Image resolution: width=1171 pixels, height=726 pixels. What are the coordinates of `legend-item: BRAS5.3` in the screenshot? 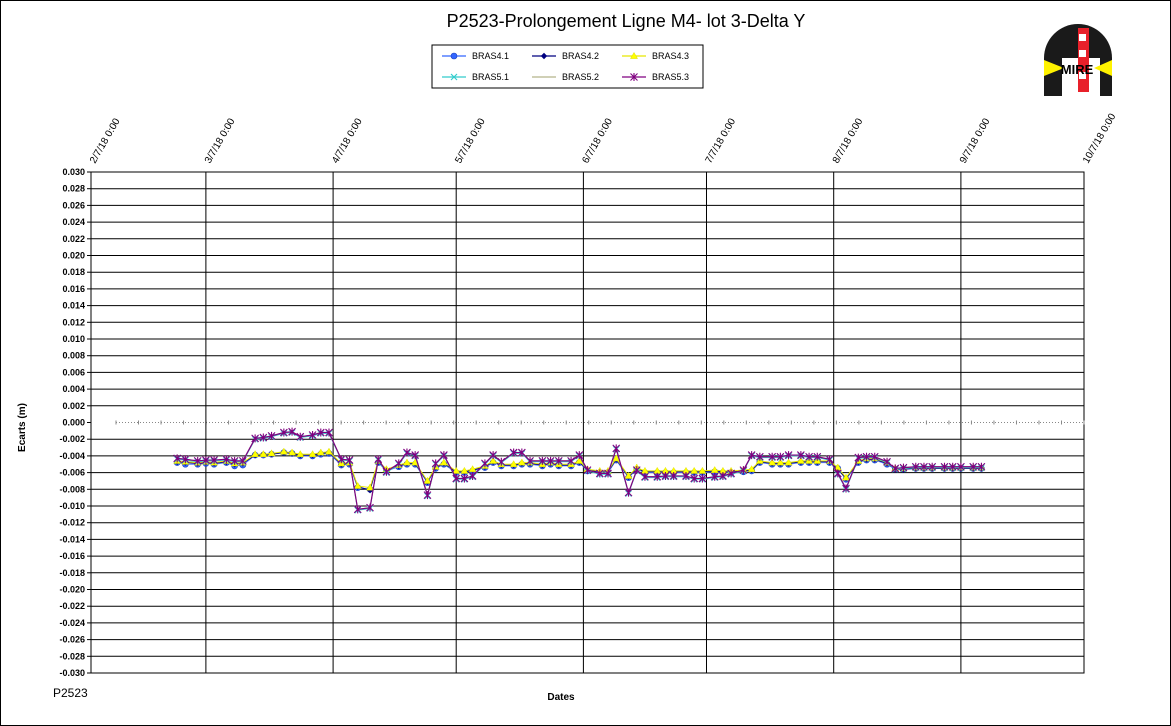 It's located at (655, 77).